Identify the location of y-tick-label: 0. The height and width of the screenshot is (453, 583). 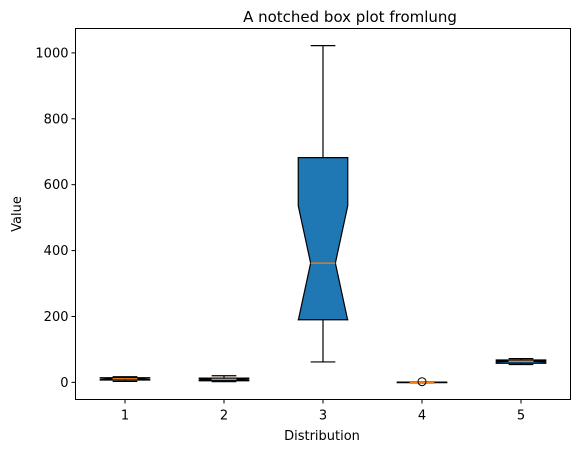
(64, 383).